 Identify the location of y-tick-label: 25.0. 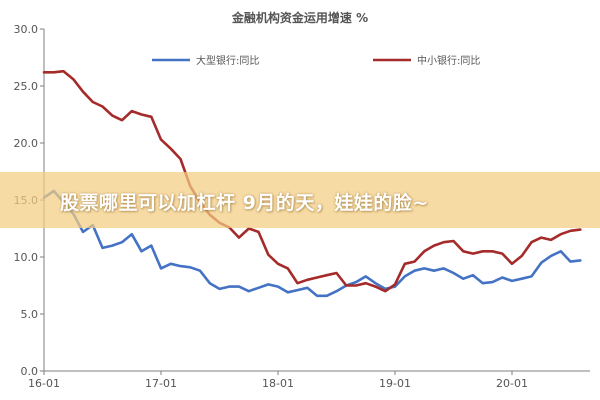
(26, 86).